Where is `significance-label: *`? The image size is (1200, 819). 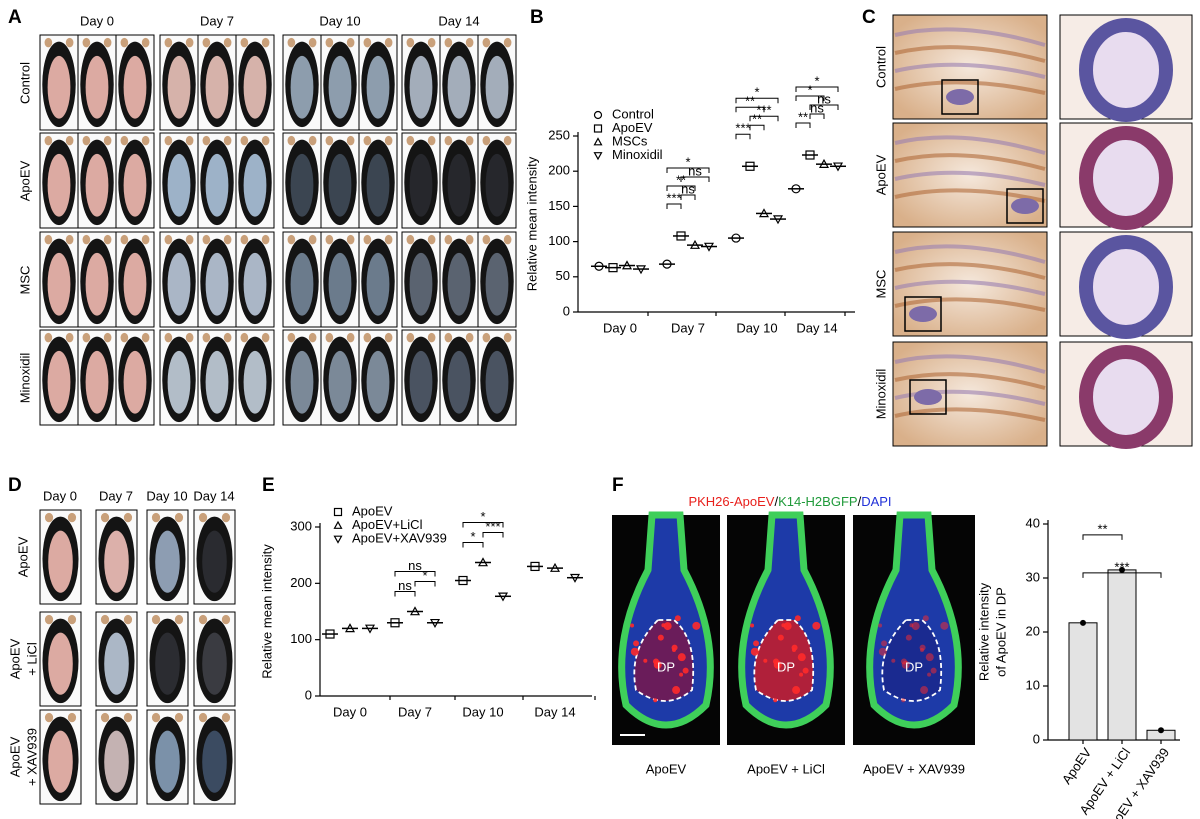 significance-label: * is located at coordinates (816, 80).